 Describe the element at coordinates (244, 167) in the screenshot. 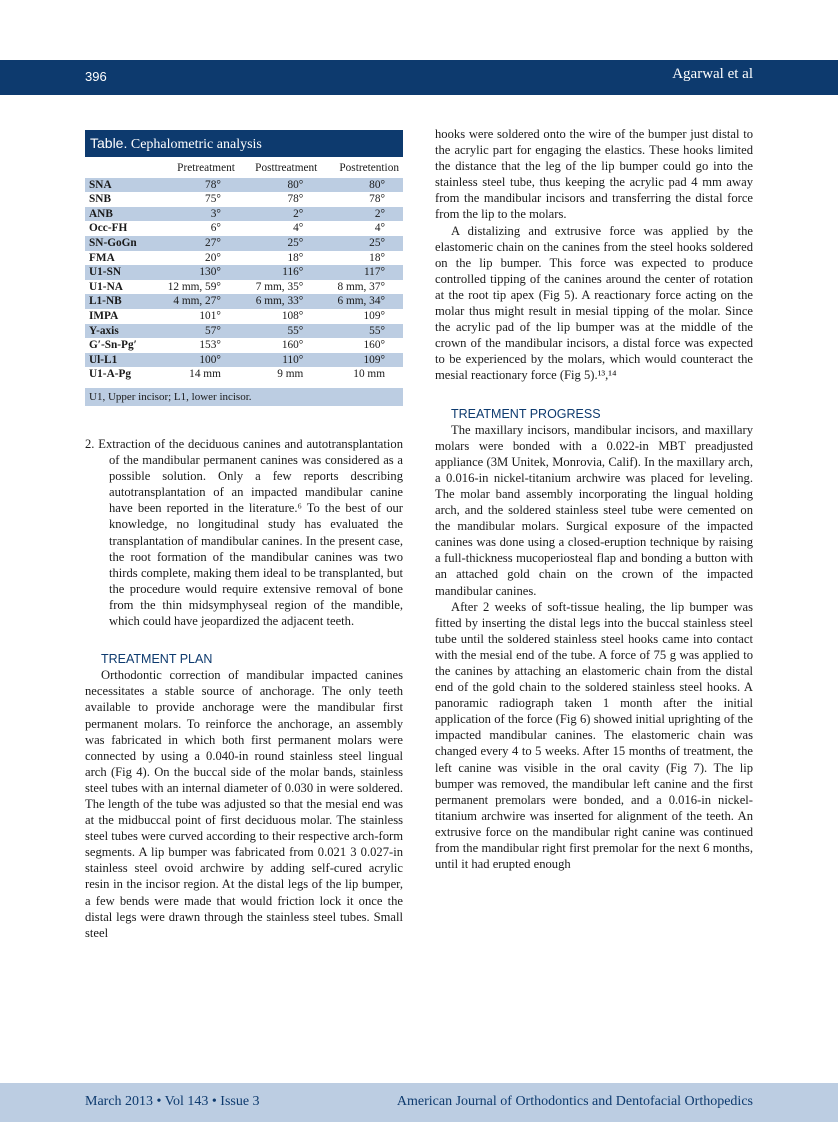

I see `table-header-row: Pretreatment Posttreatment Postretention` at that location.